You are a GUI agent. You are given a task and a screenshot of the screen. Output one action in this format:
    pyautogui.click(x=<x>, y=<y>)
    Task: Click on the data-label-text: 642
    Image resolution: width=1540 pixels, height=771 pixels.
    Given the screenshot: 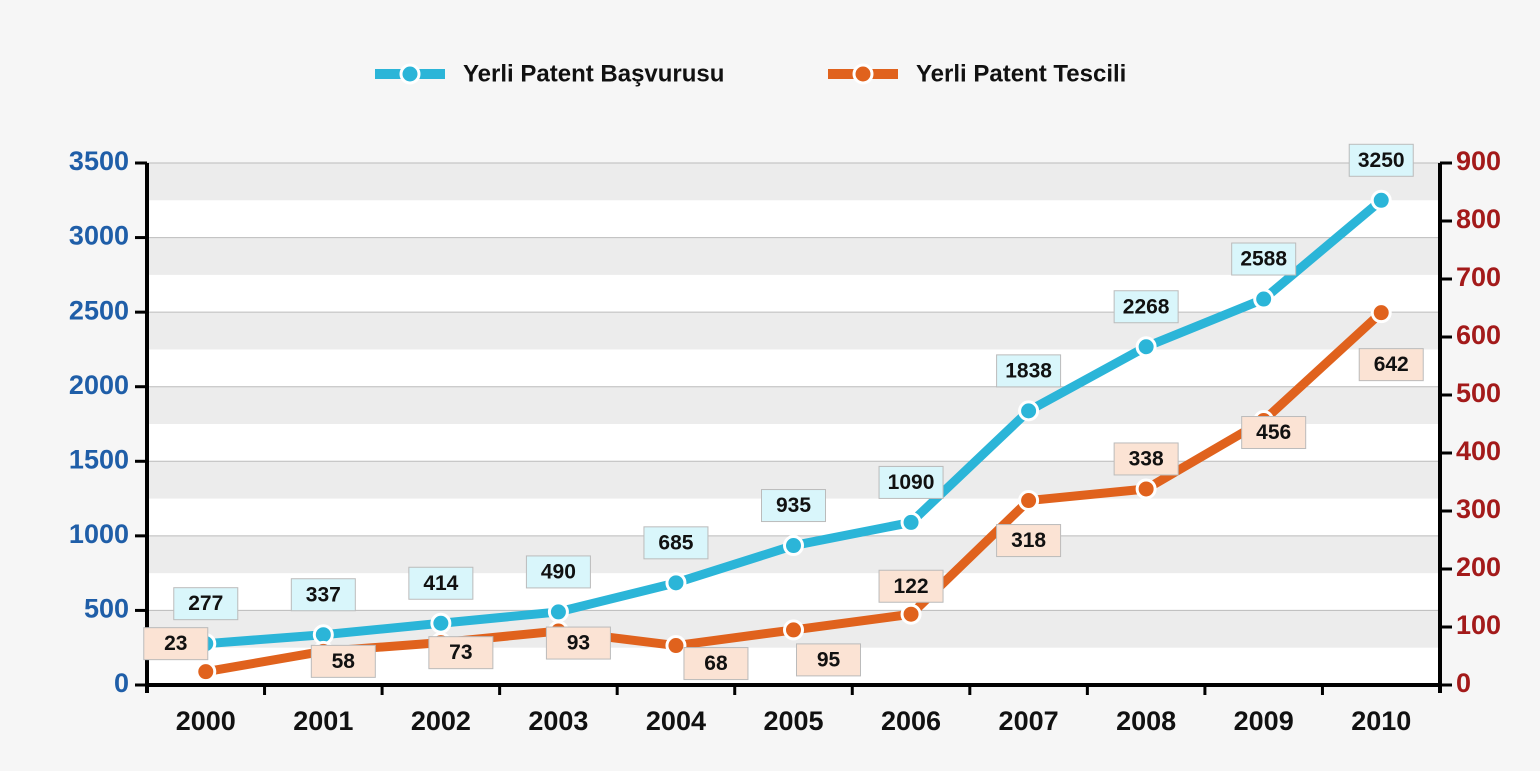 What is the action you would take?
    pyautogui.click(x=1391, y=364)
    